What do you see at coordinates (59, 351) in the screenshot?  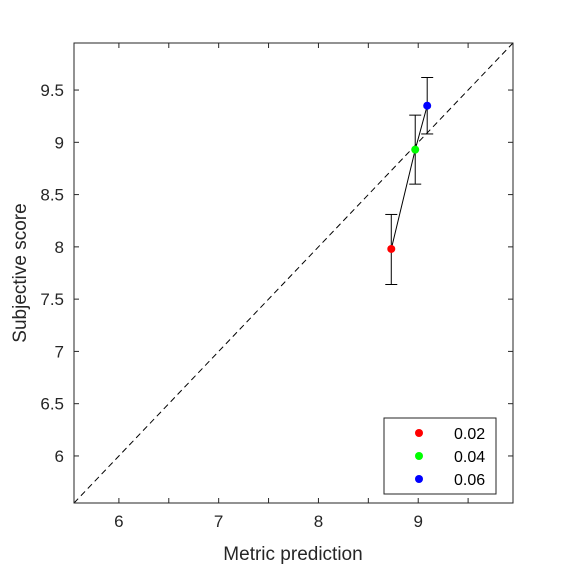 I see `y-tick-label: 7` at bounding box center [59, 351].